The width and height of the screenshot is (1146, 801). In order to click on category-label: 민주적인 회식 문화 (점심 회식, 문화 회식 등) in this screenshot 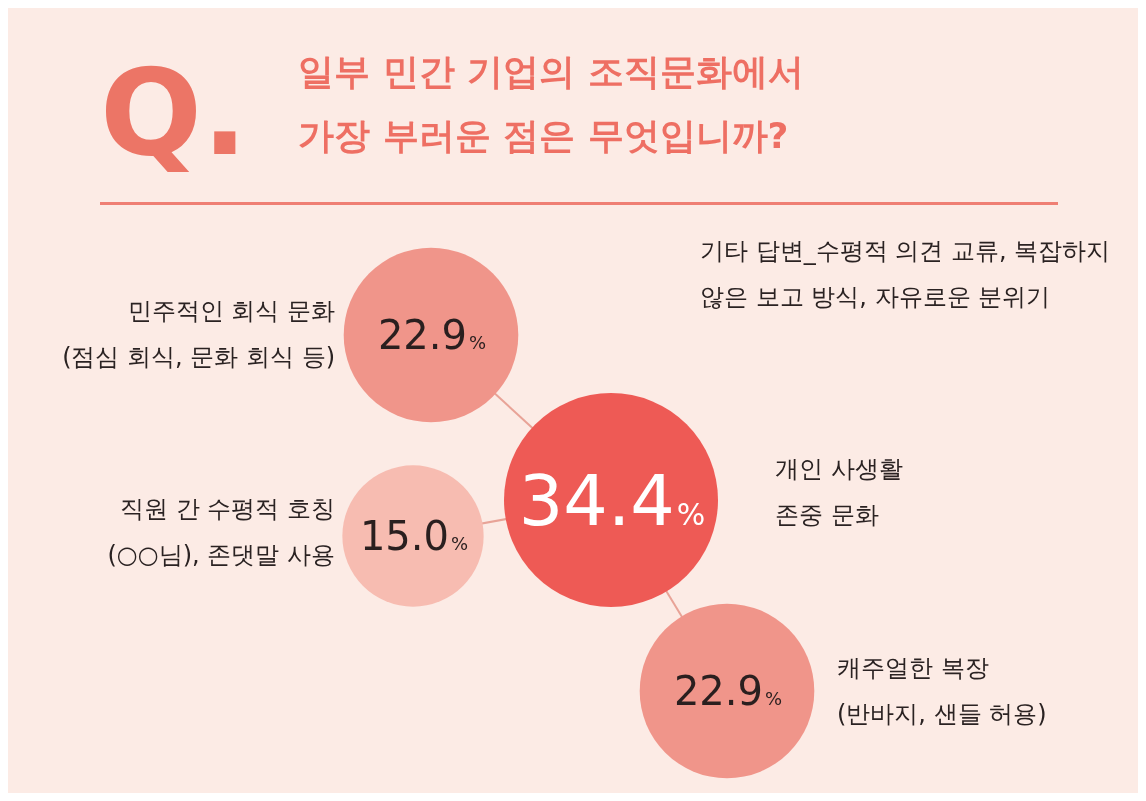, I will do `click(198, 334)`.